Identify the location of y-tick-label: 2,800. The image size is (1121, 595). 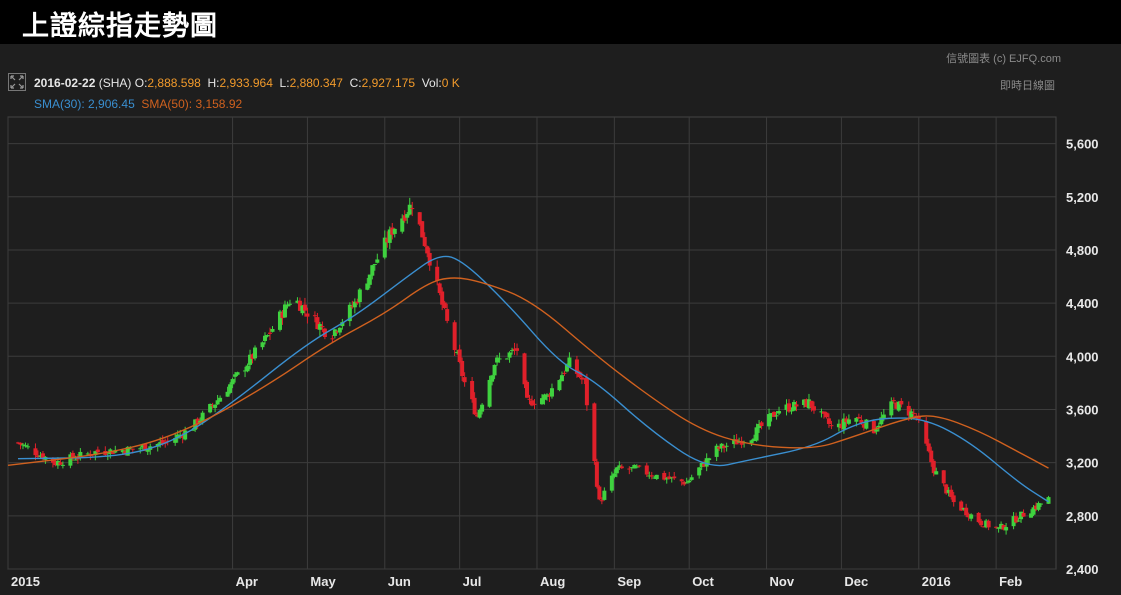
(1082, 516).